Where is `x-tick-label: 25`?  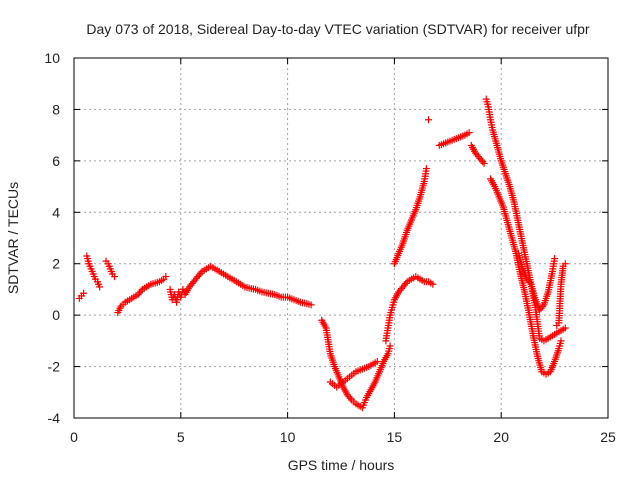 x-tick-label: 25 is located at coordinates (608, 437).